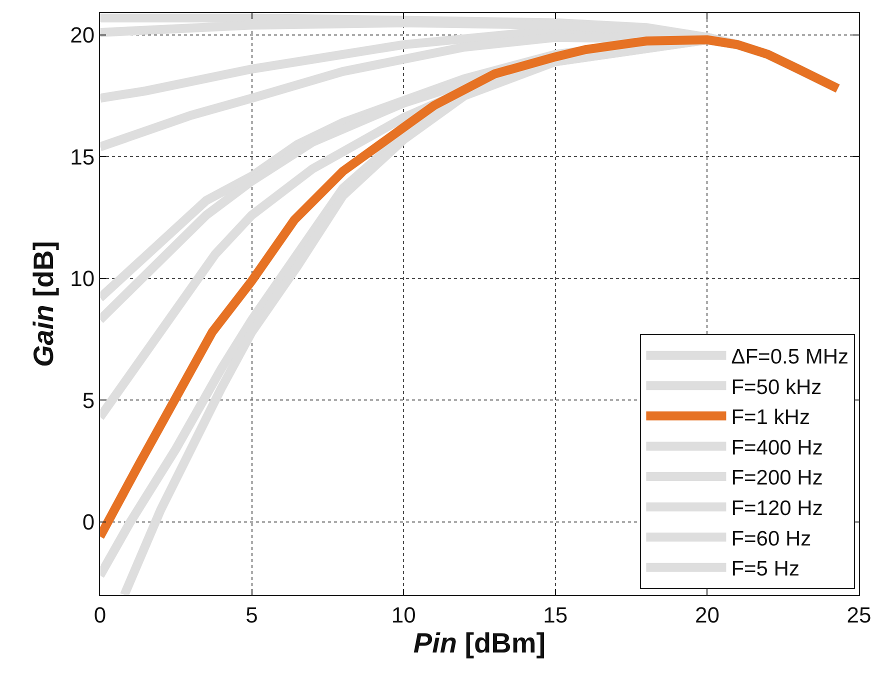 The image size is (883, 675). What do you see at coordinates (859, 615) in the screenshot?
I see `x-tick-label: 25` at bounding box center [859, 615].